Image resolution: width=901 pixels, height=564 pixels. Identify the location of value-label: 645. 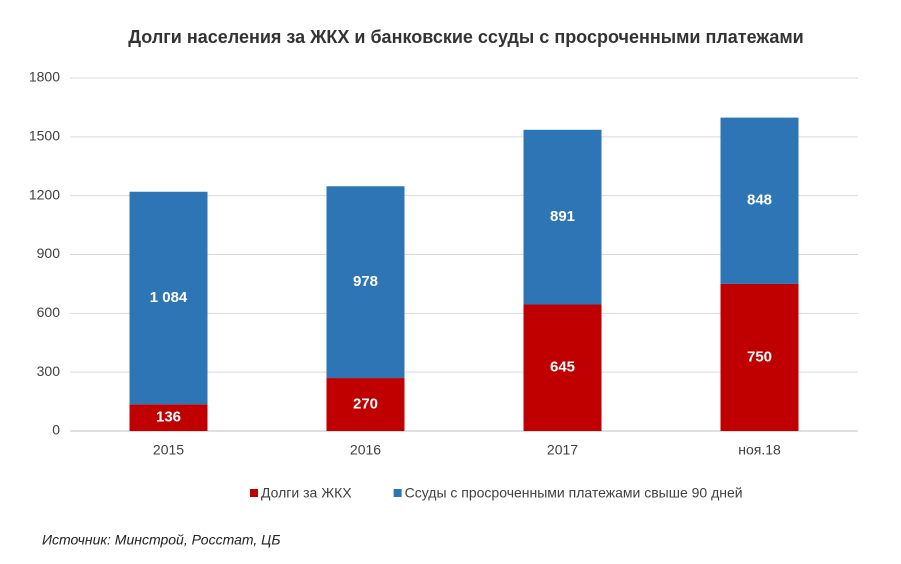
(562, 367).